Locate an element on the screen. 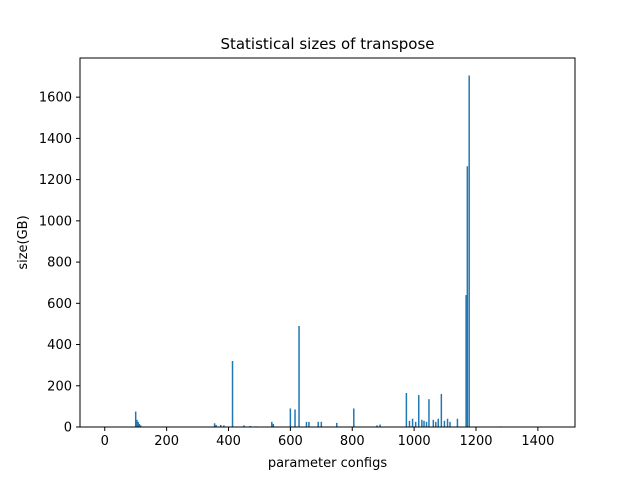  x-tick-label: 400 is located at coordinates (228, 441).